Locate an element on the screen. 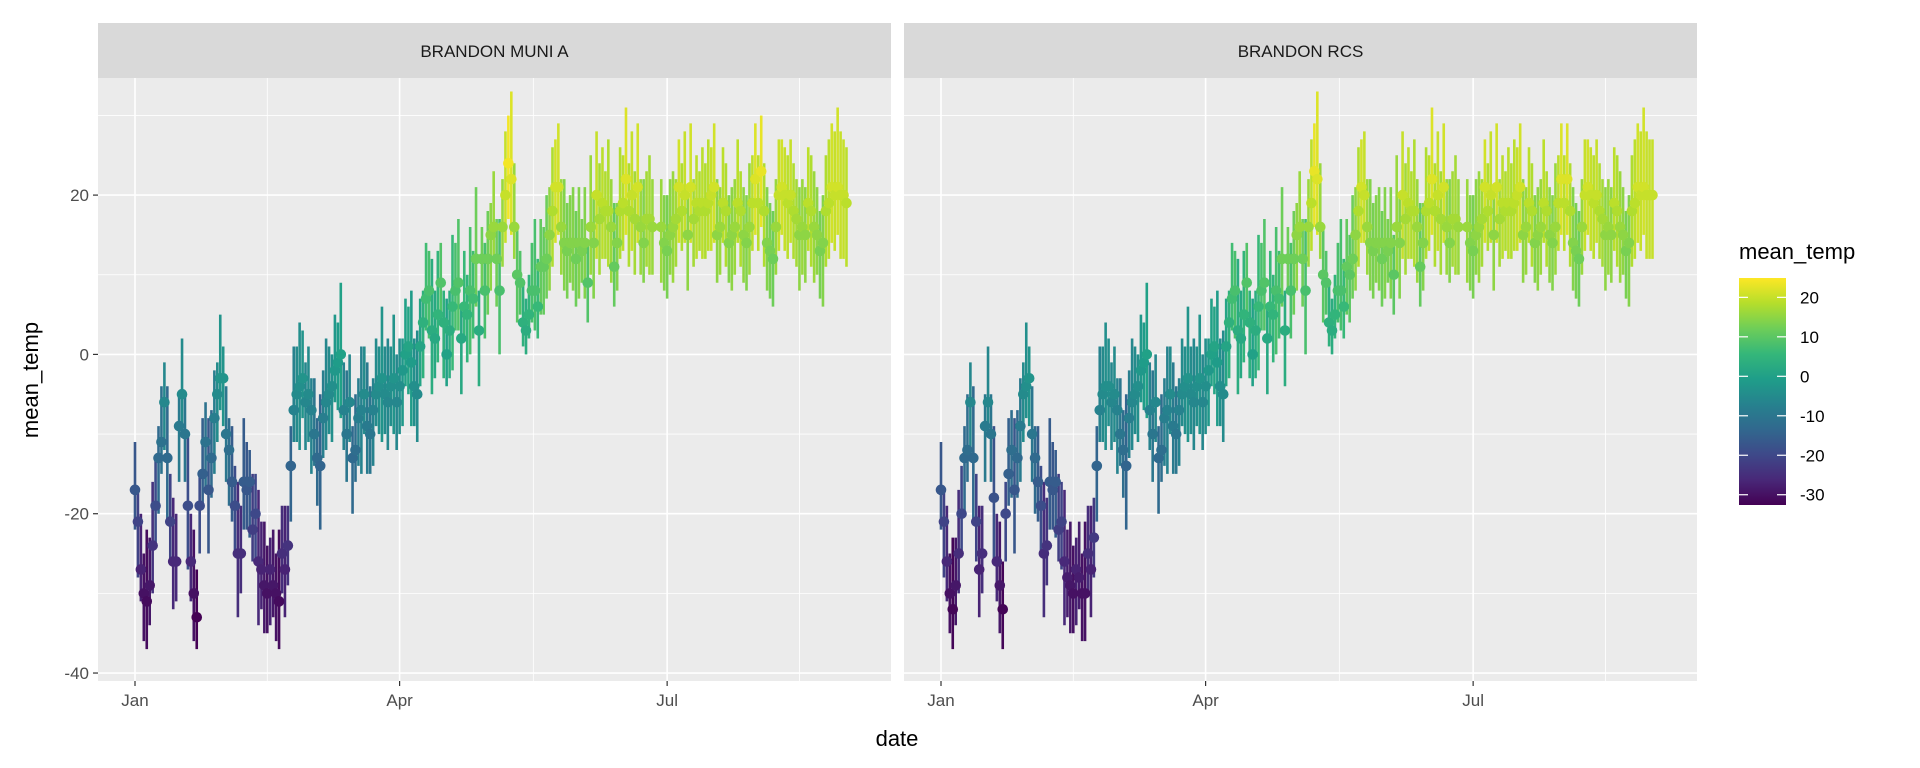  y-tick-label: -20 is located at coordinates (76, 514).